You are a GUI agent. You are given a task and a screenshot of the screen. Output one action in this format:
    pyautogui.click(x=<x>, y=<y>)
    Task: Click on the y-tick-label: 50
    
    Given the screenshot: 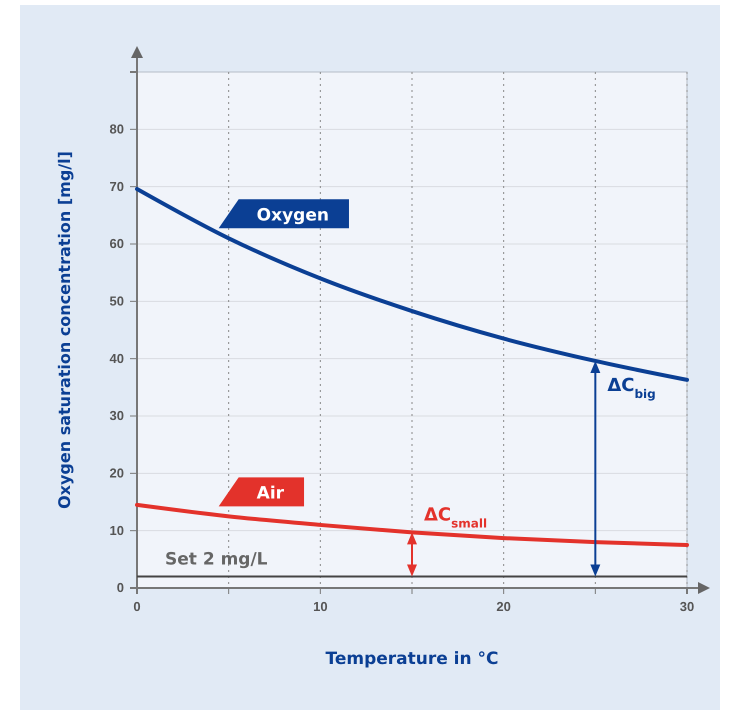 What is the action you would take?
    pyautogui.click(x=117, y=300)
    